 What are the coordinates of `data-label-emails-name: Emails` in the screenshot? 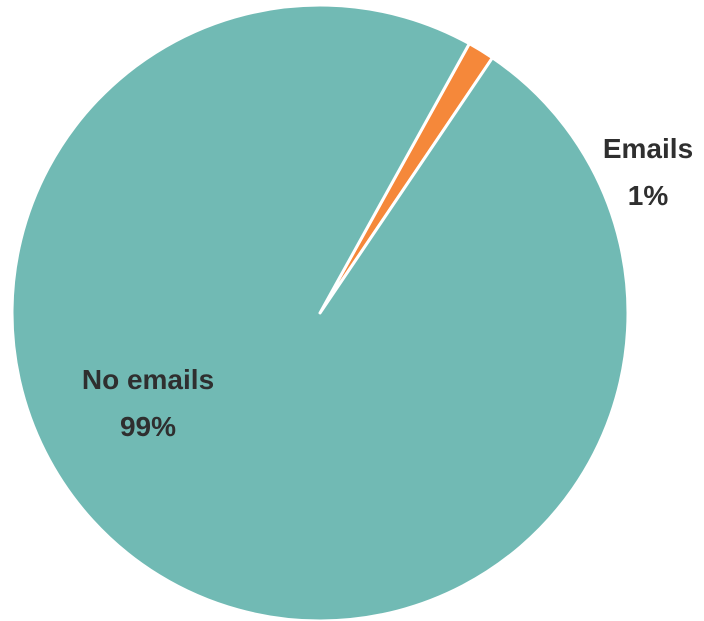 It's located at (648, 148).